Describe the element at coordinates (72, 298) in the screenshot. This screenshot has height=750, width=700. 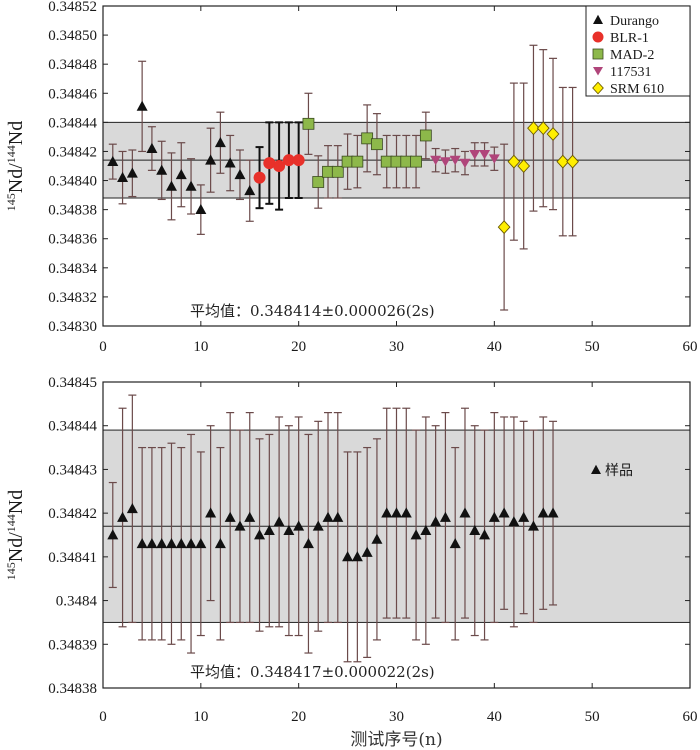
I see `y-tick-label: 0.34832` at that location.